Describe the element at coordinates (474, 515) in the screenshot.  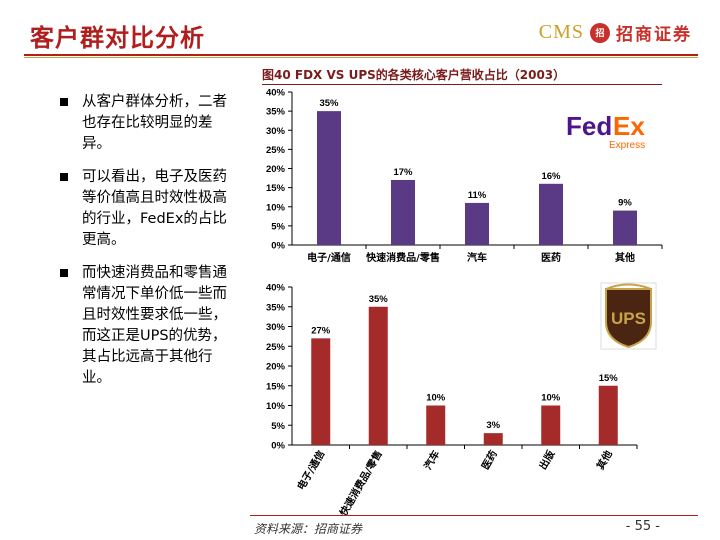
I see `footer-divider` at that location.